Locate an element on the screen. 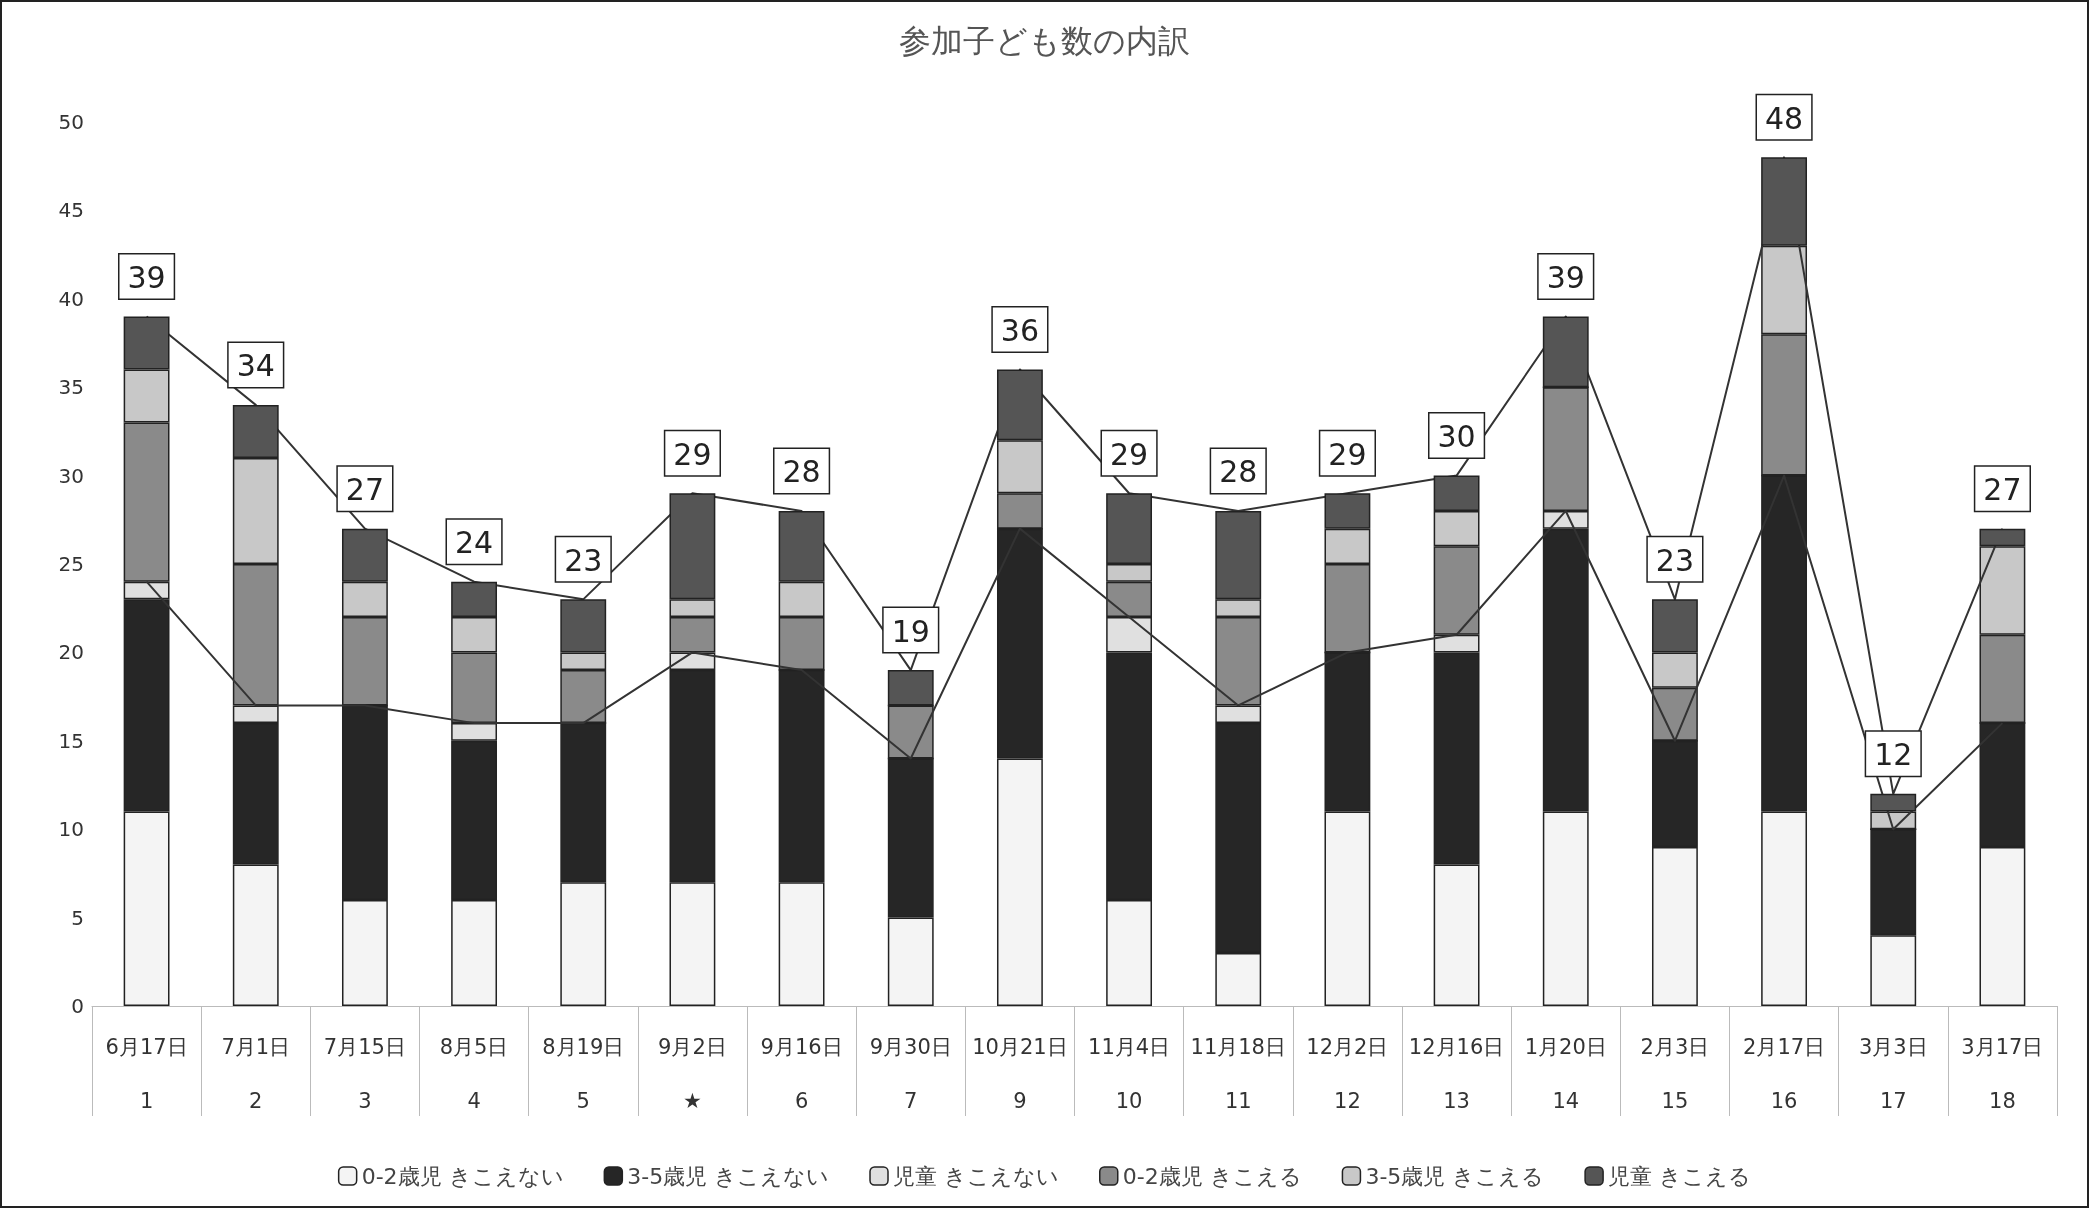  legend-label: 3-5歳児 きこえない is located at coordinates (728, 1176).